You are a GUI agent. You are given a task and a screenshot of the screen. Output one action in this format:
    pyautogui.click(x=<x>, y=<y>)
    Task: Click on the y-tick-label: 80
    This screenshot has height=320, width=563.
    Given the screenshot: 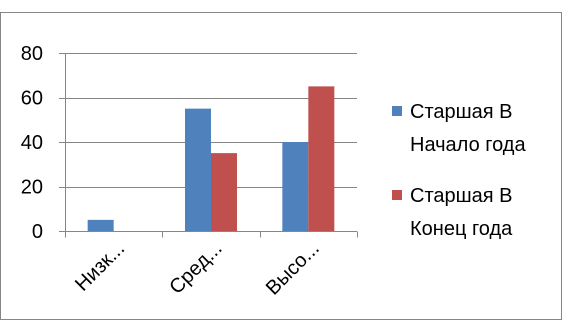 What is the action you would take?
    pyautogui.click(x=32, y=54)
    